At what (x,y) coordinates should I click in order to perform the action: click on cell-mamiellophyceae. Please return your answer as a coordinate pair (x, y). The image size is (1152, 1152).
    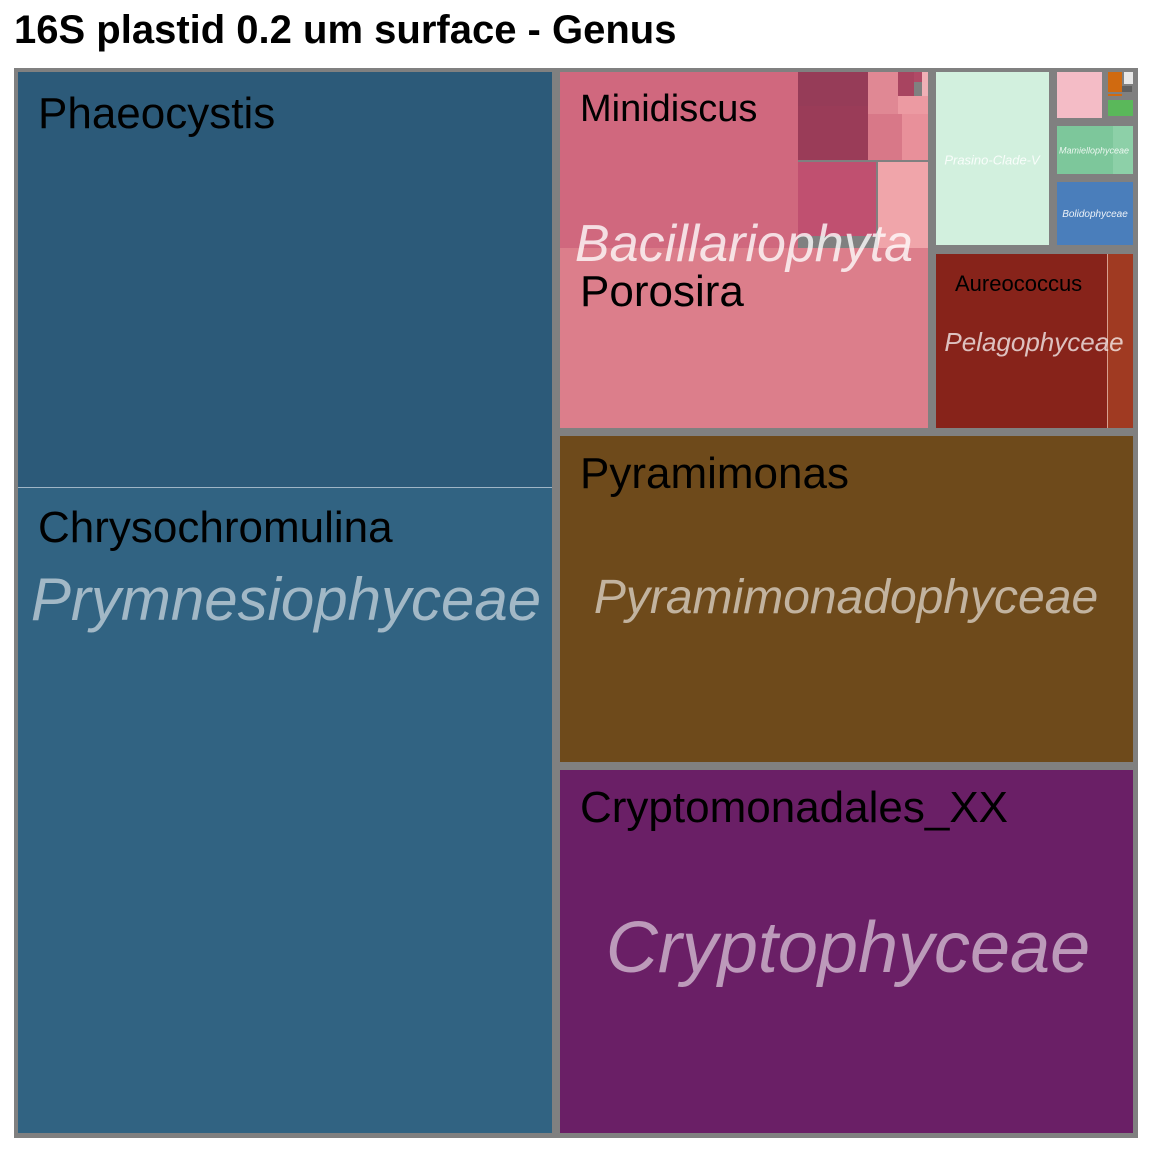
    Looking at the image, I should click on (1085, 150).